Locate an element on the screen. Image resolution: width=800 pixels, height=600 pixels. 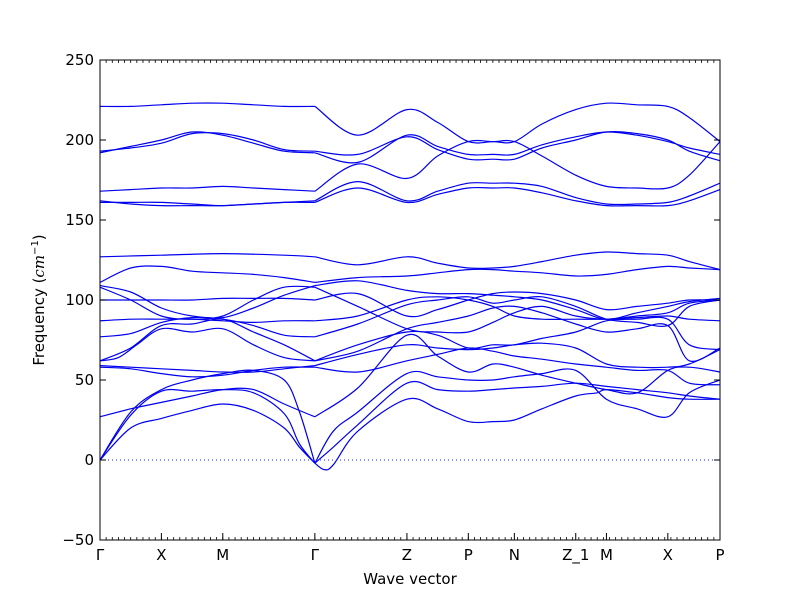
y-axis-title-prefix: Frequency ( is located at coordinates (39, 322).